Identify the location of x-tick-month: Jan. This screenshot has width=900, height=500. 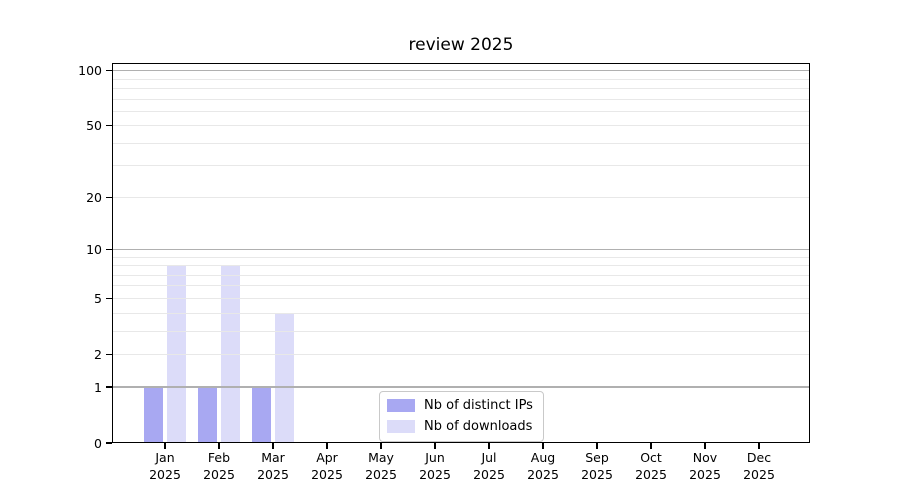
(165, 457).